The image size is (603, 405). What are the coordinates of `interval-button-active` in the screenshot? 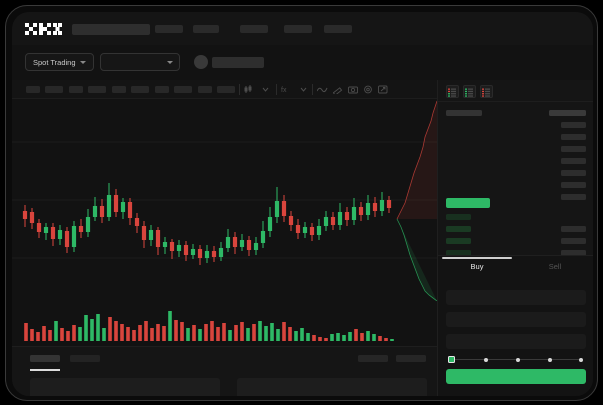 It's located at (54, 89).